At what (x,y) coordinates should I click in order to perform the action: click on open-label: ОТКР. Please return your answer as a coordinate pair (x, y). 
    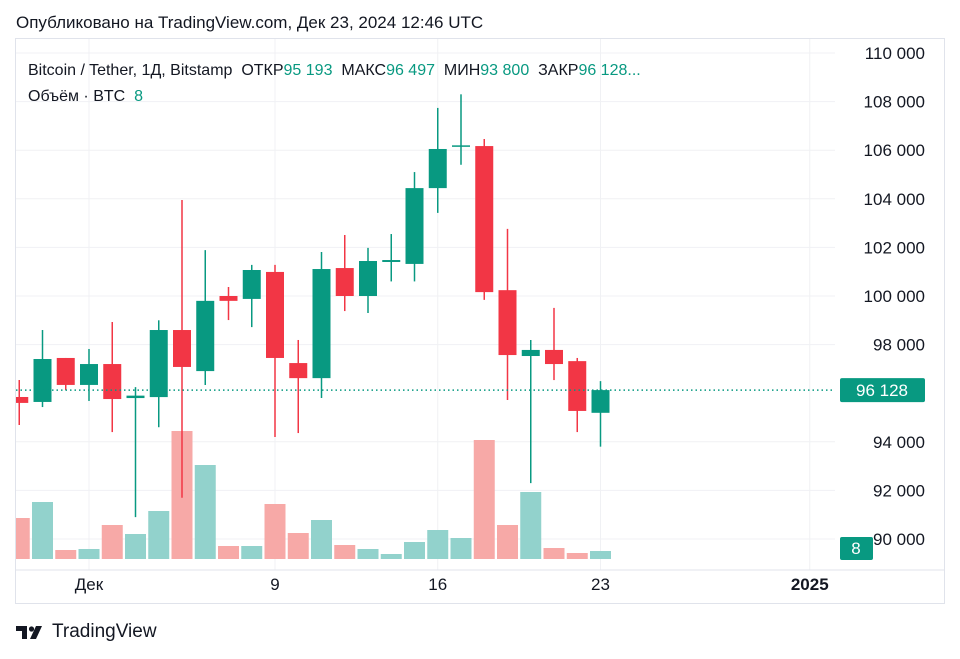
    Looking at the image, I should click on (262, 70).